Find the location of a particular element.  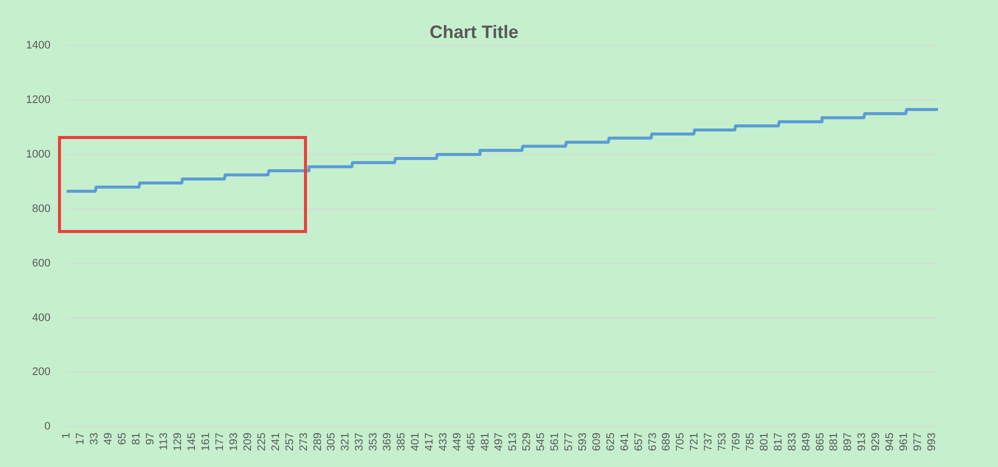

x-tick-label: 689 is located at coordinates (666, 442).